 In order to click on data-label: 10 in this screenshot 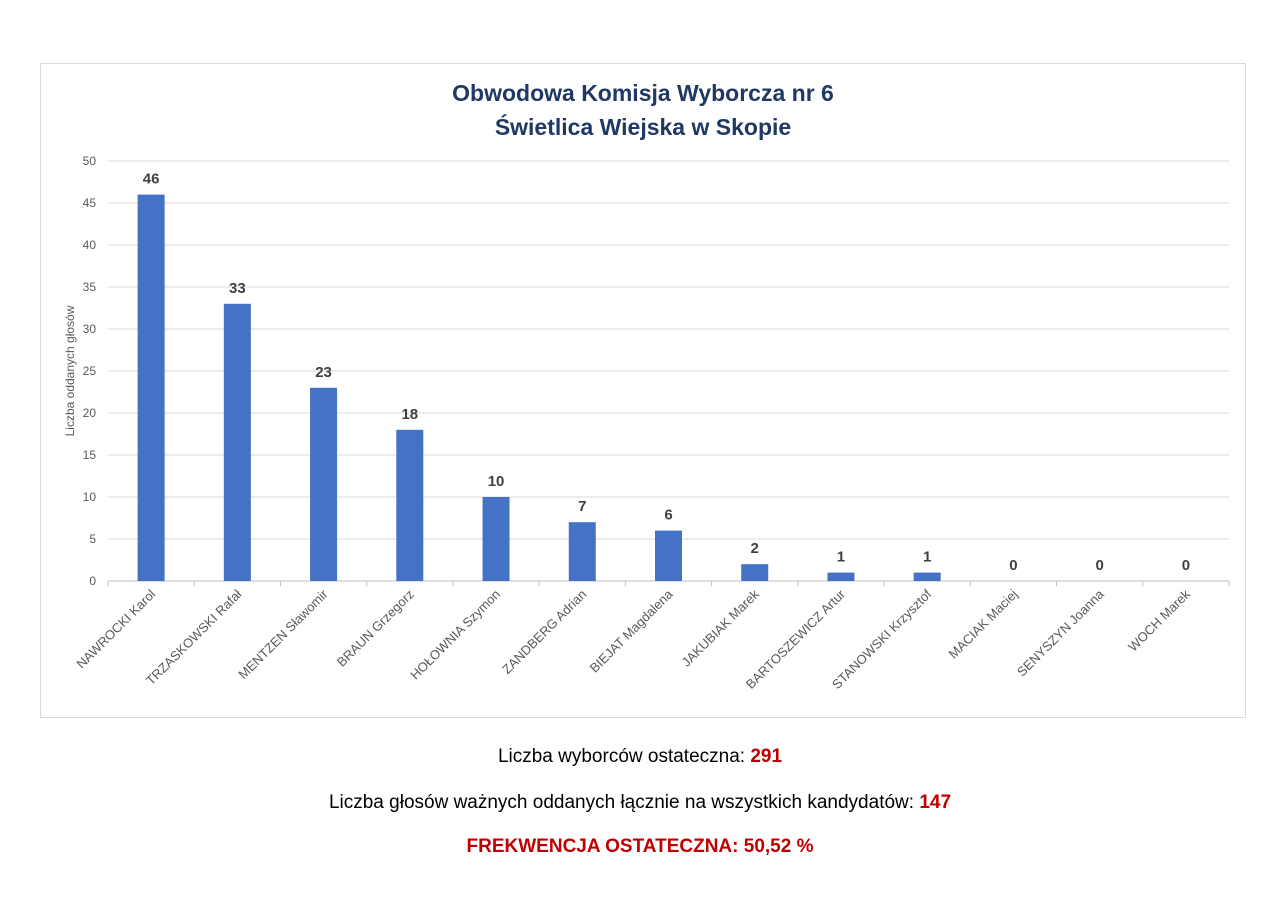, I will do `click(496, 481)`.